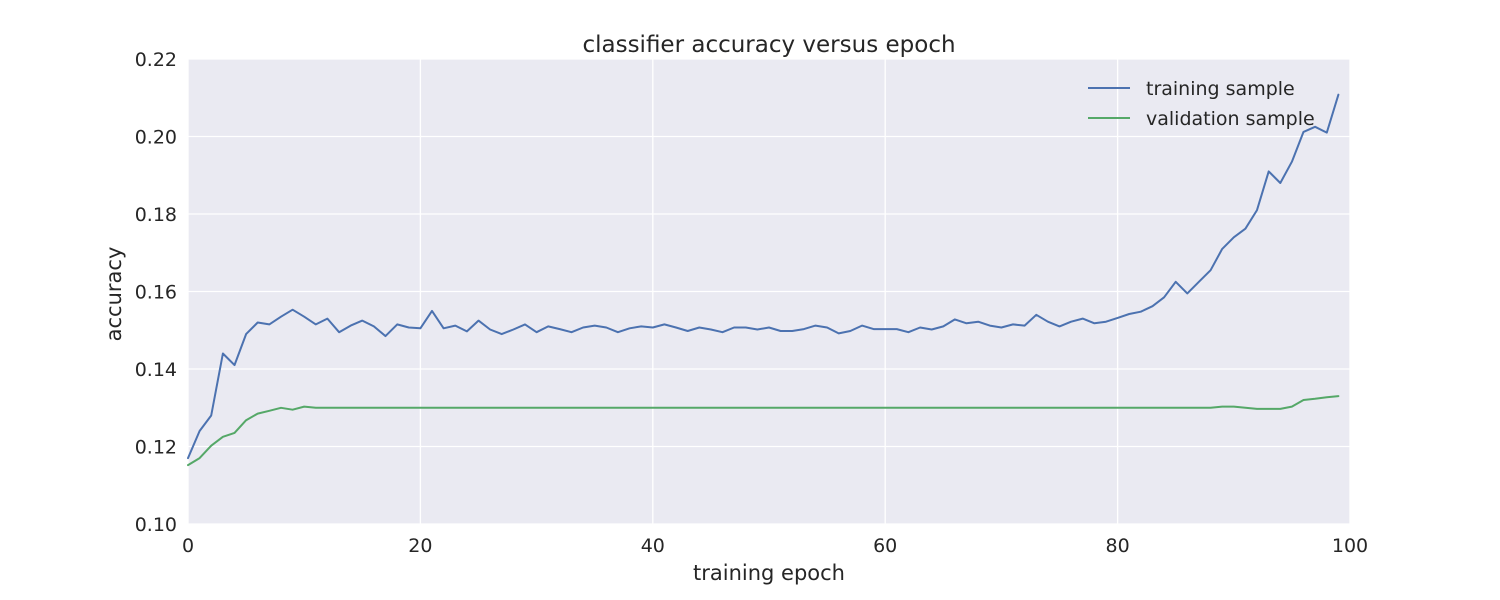 The height and width of the screenshot is (600, 1500). I want to click on x-tick-label: 40, so click(653, 546).